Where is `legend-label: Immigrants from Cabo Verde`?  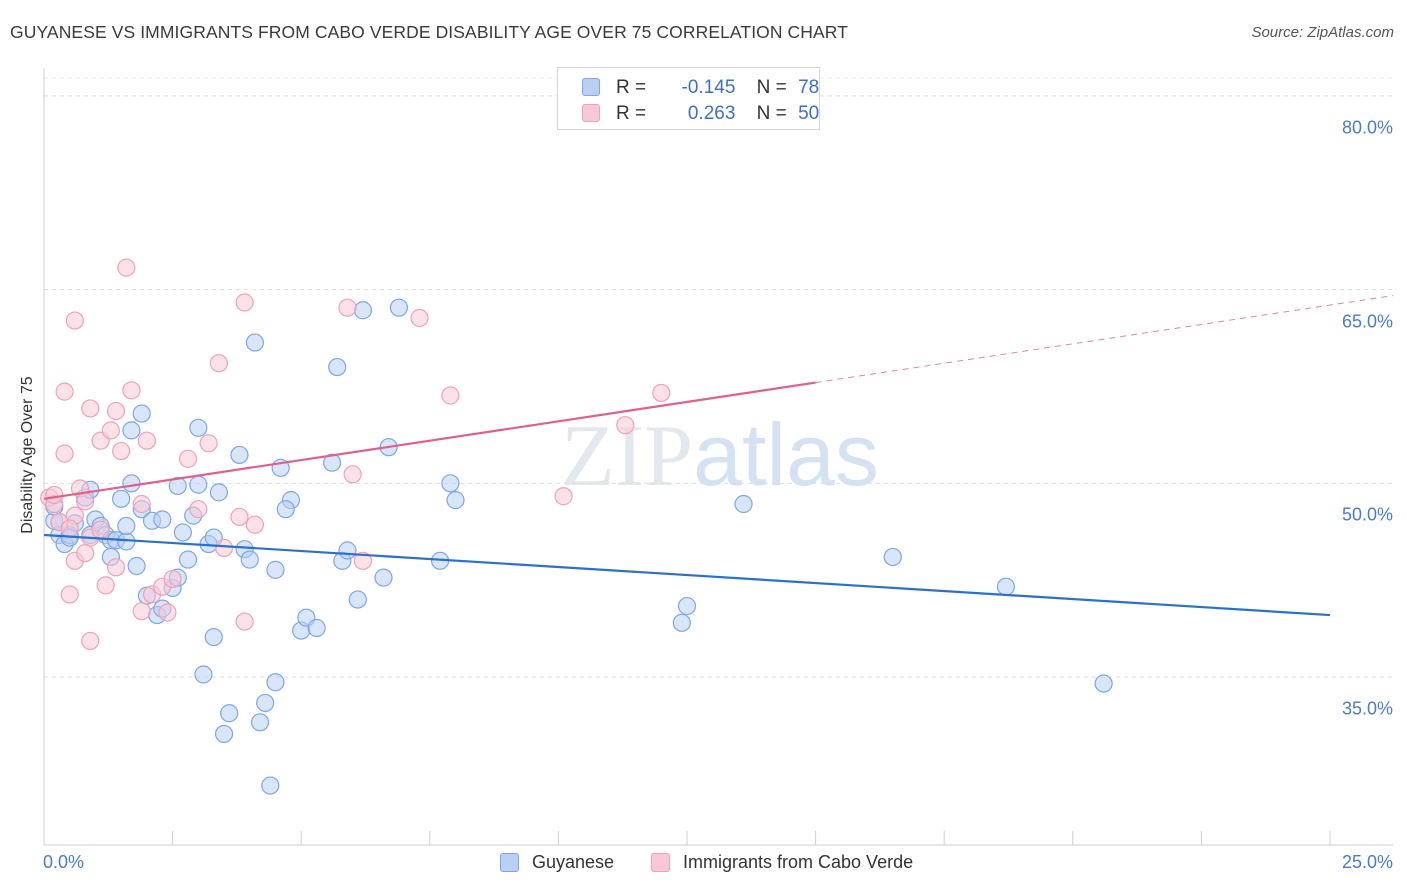
legend-label: Immigrants from Cabo Verde is located at coordinates (798, 862).